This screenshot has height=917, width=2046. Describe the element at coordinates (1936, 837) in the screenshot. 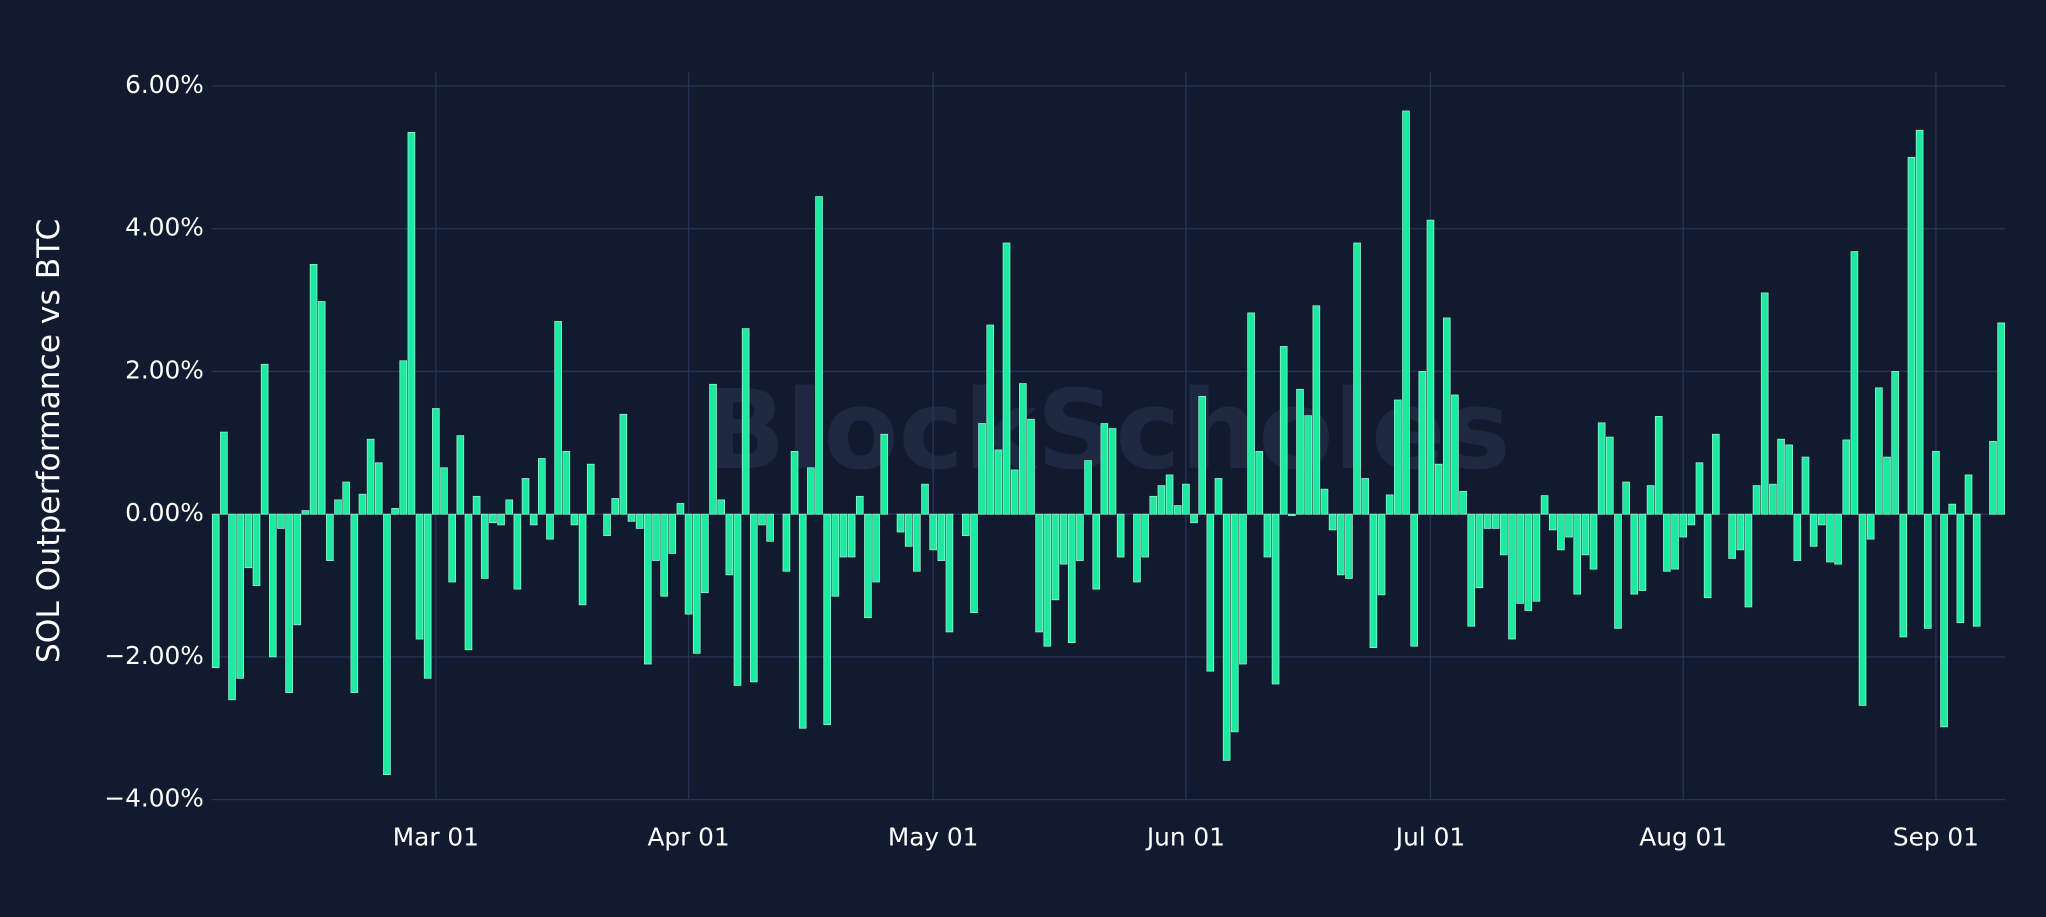

I see `x-tick-label: Sep 01` at that location.